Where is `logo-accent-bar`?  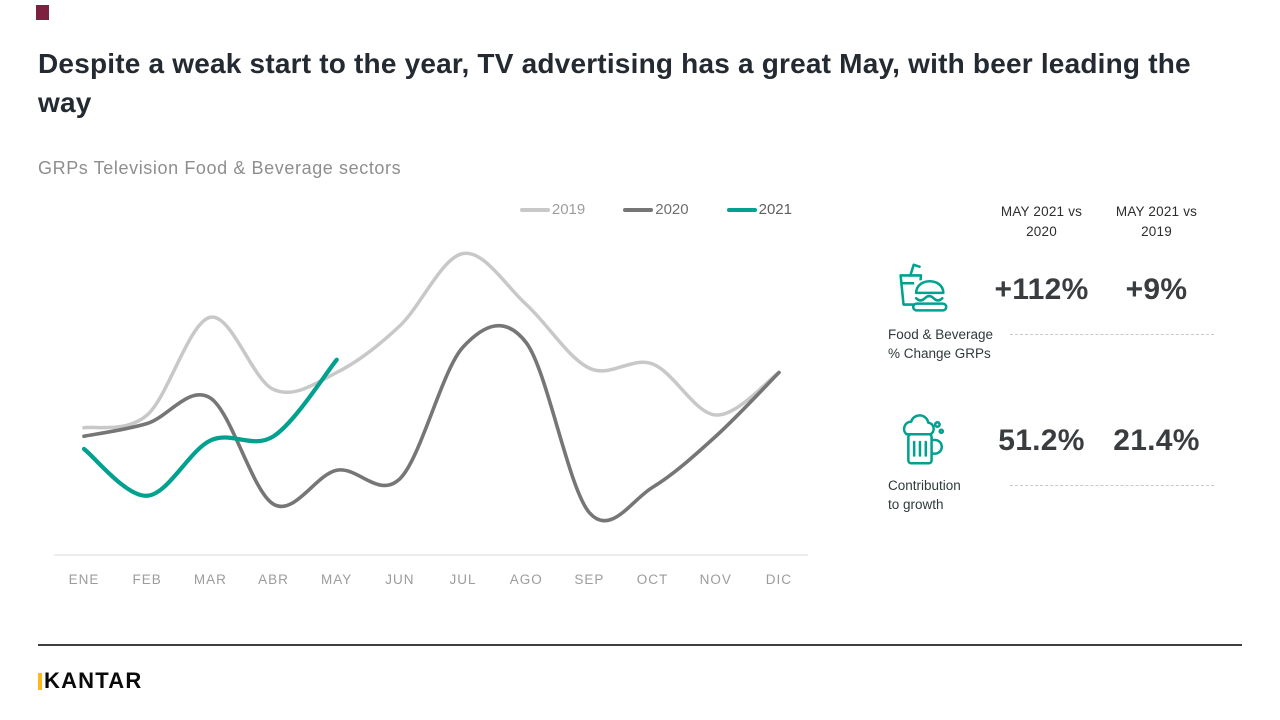
logo-accent-bar is located at coordinates (40, 681).